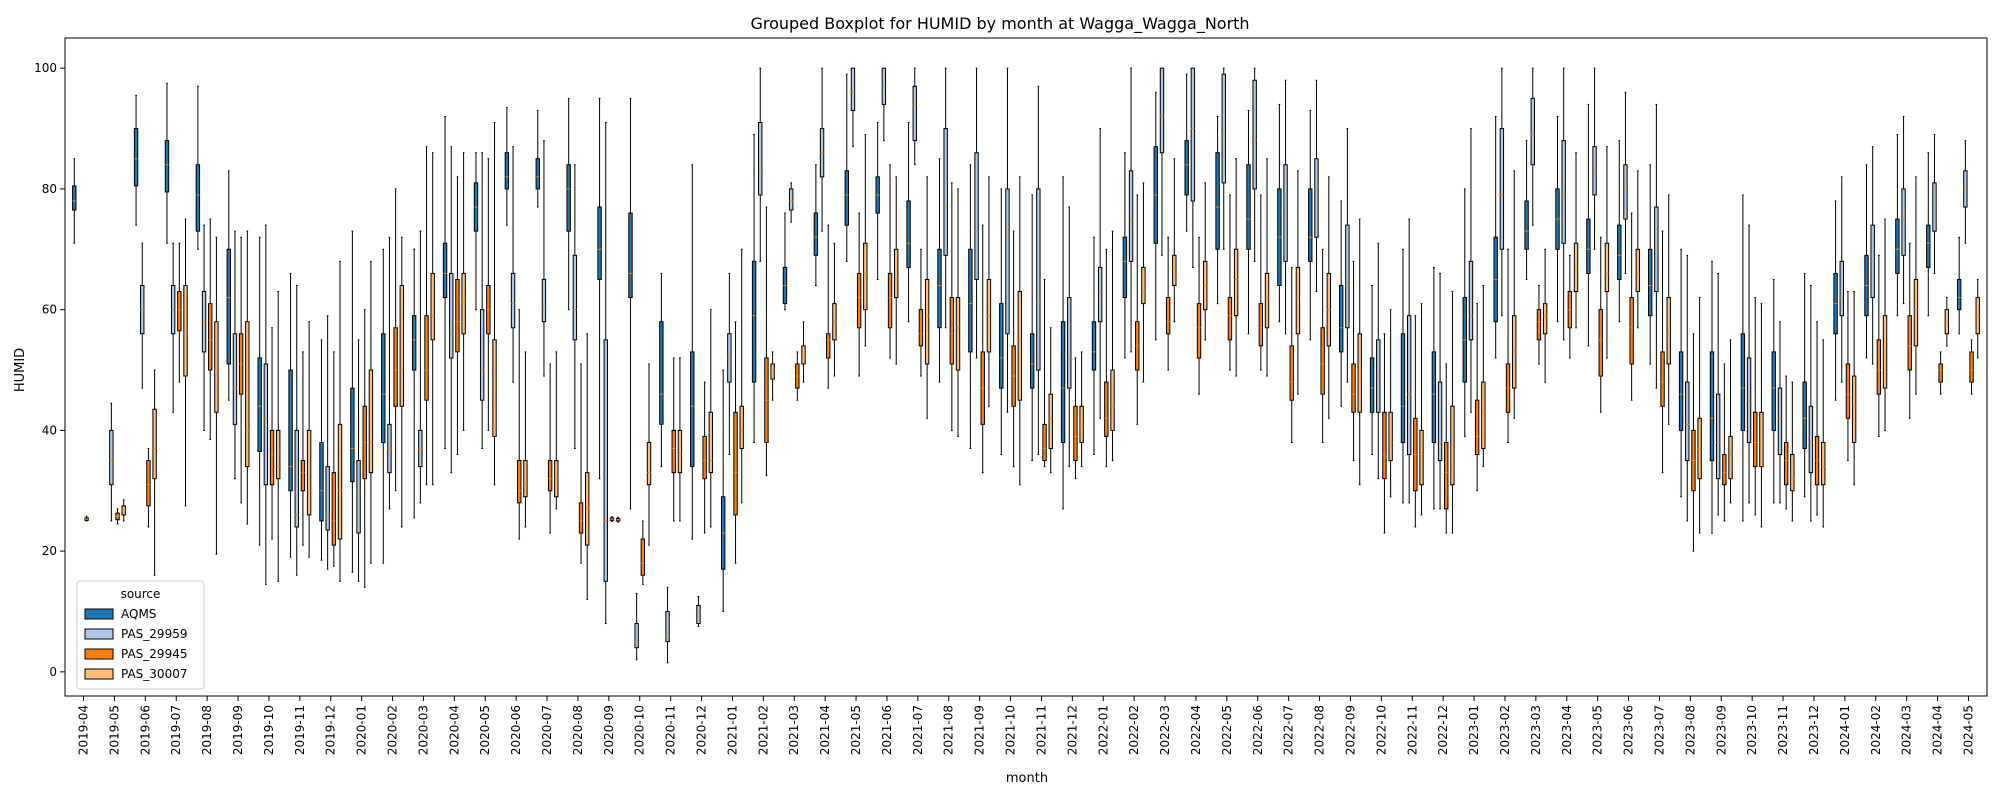 The height and width of the screenshot is (800, 2000). Describe the element at coordinates (49, 189) in the screenshot. I see `y-tick-label: 80` at that location.